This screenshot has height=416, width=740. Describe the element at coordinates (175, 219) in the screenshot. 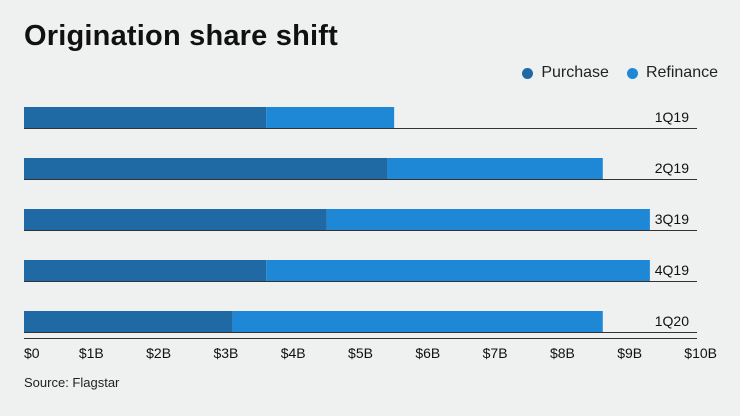

I see `bar-purchase-3Q19` at that location.